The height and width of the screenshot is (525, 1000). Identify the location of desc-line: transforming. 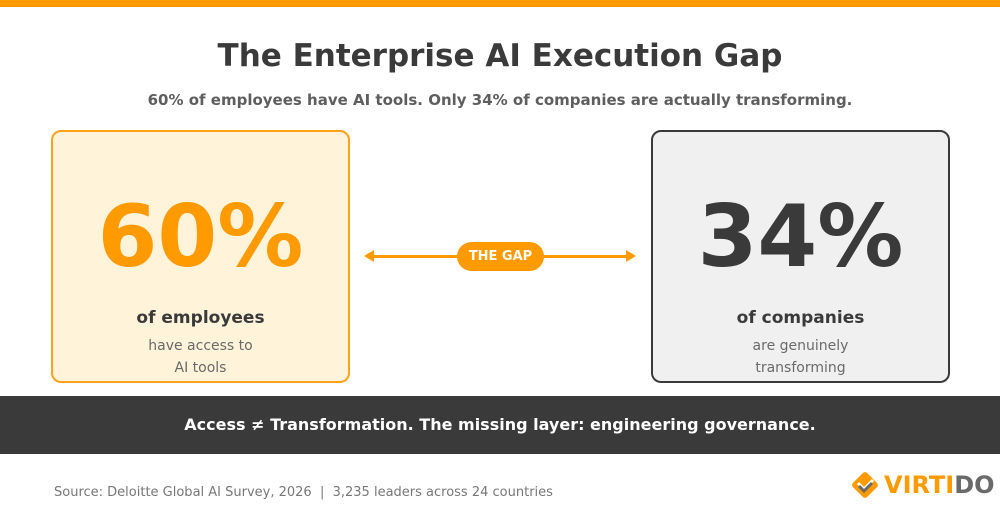
(800, 368).